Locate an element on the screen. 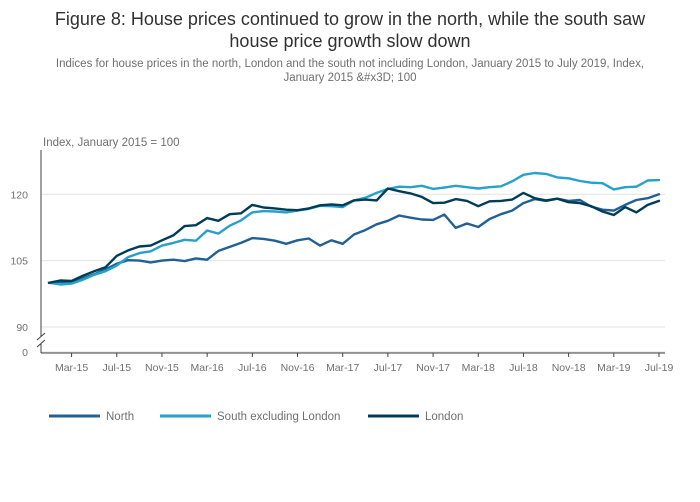 The image size is (700, 502). y-tick-label-105: 105 is located at coordinates (19, 262).